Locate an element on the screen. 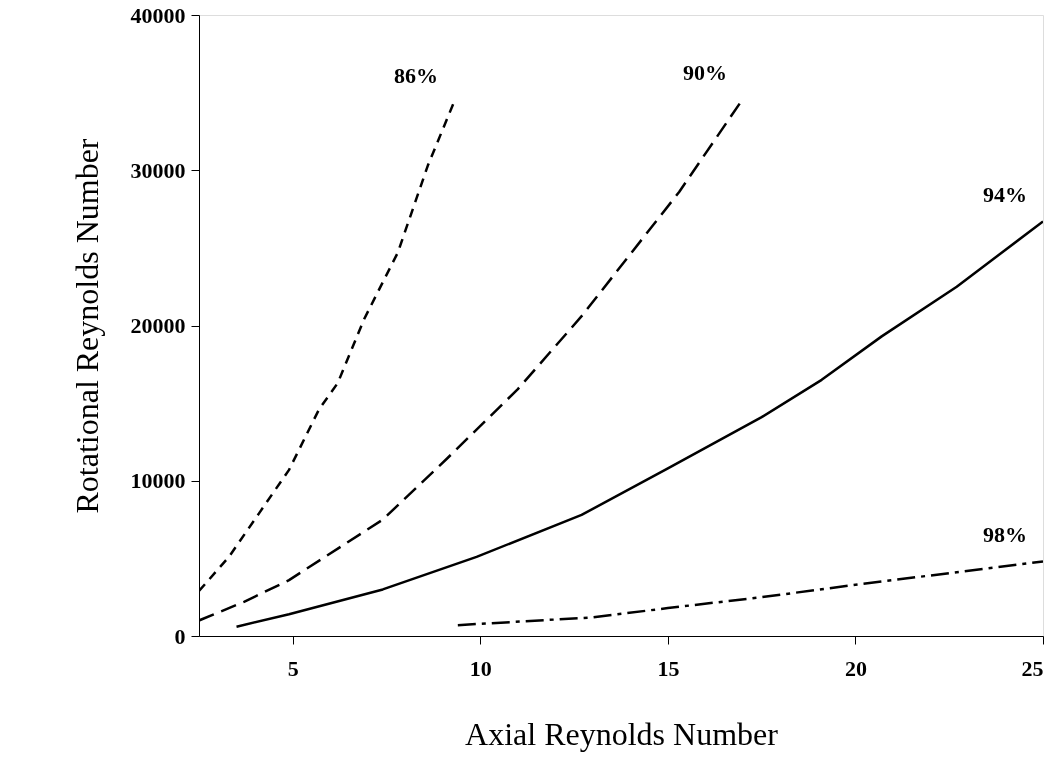 This screenshot has width=1063, height=778. x-tick-label: 20 is located at coordinates (855, 668).